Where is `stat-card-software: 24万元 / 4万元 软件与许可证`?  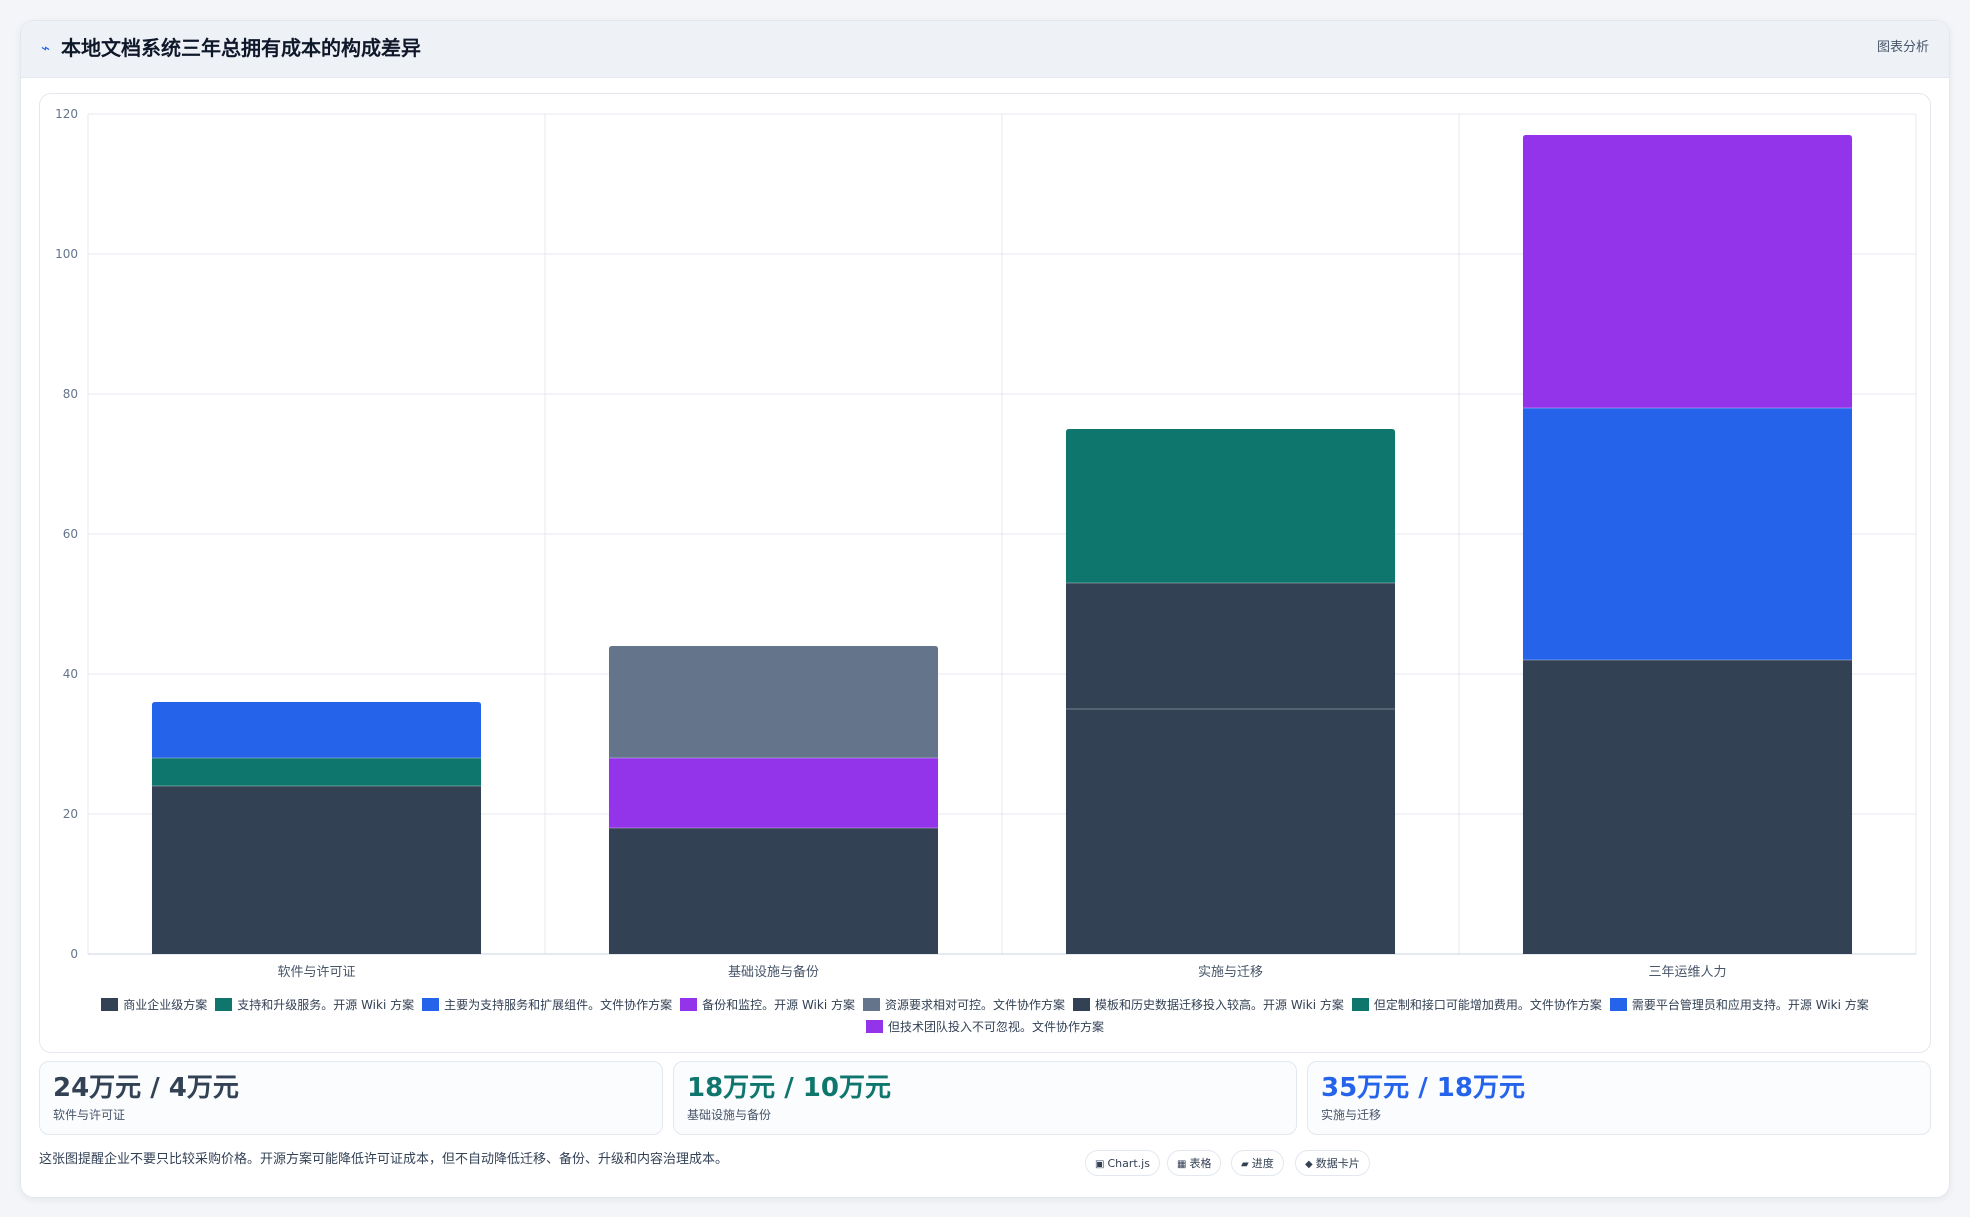
stat-card-software: 24万元 / 4万元 软件与许可证 is located at coordinates (351, 1098).